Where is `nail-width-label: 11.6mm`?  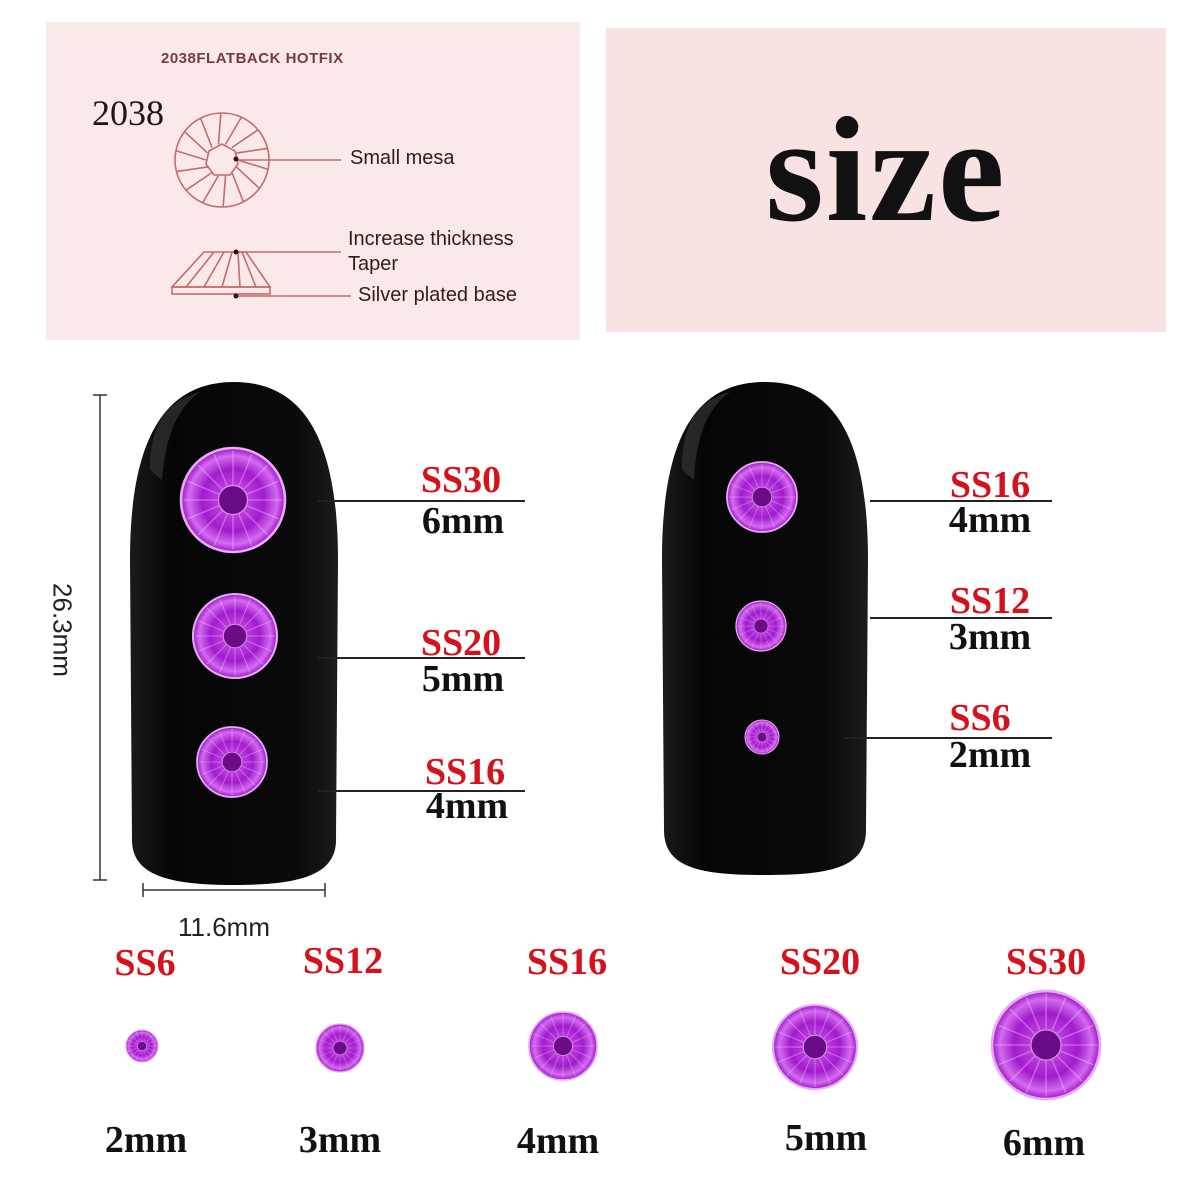 nail-width-label: 11.6mm is located at coordinates (224, 927).